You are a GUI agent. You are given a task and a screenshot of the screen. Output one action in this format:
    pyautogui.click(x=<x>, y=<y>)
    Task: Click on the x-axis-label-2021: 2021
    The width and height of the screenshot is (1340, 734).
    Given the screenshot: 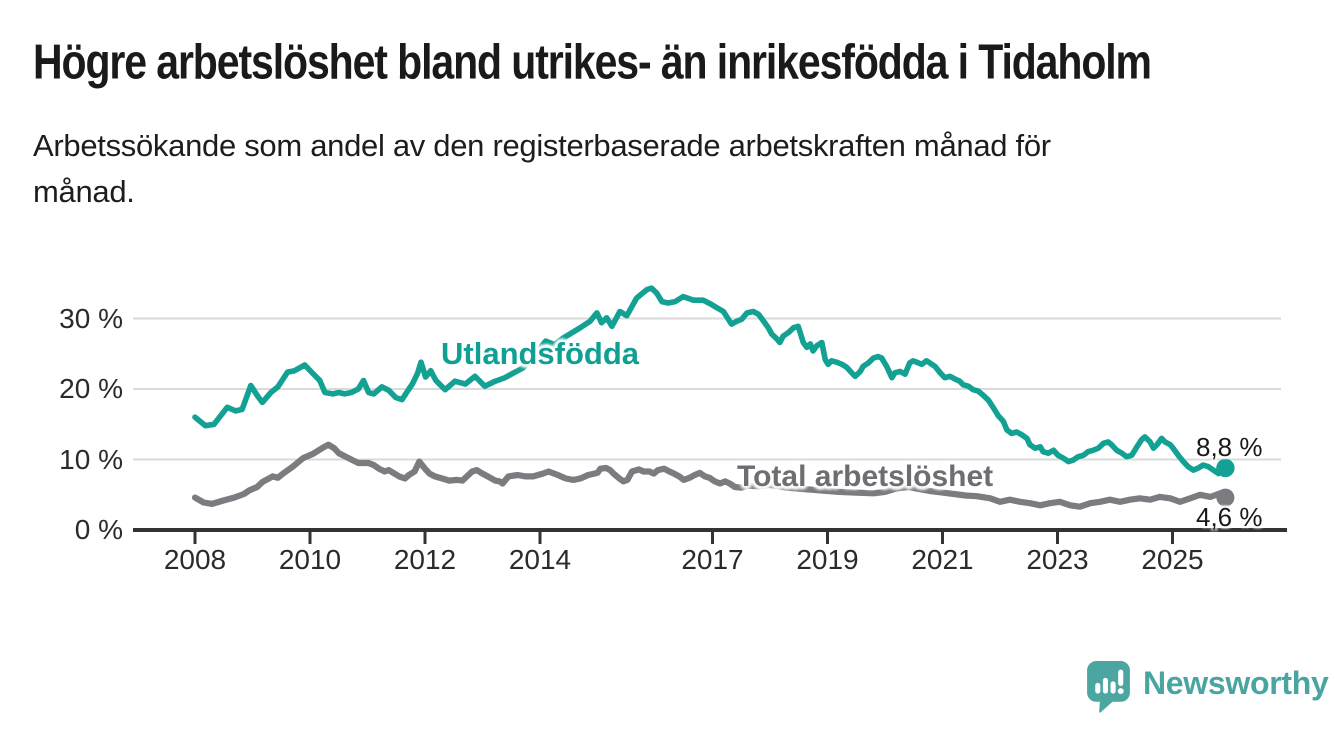 What is the action you would take?
    pyautogui.click(x=942, y=559)
    